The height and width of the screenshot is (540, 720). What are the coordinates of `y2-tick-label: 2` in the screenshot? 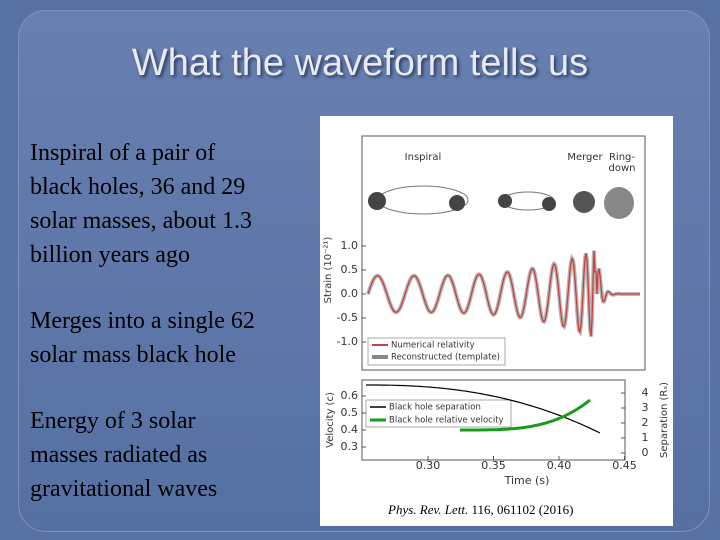 It's located at (645, 422).